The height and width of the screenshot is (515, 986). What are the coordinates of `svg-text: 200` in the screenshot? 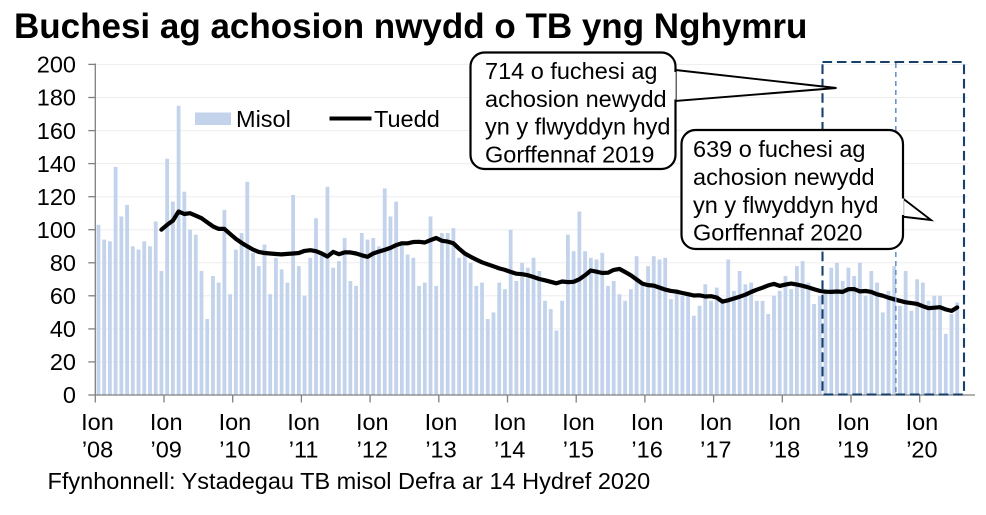 It's located at (56, 65).